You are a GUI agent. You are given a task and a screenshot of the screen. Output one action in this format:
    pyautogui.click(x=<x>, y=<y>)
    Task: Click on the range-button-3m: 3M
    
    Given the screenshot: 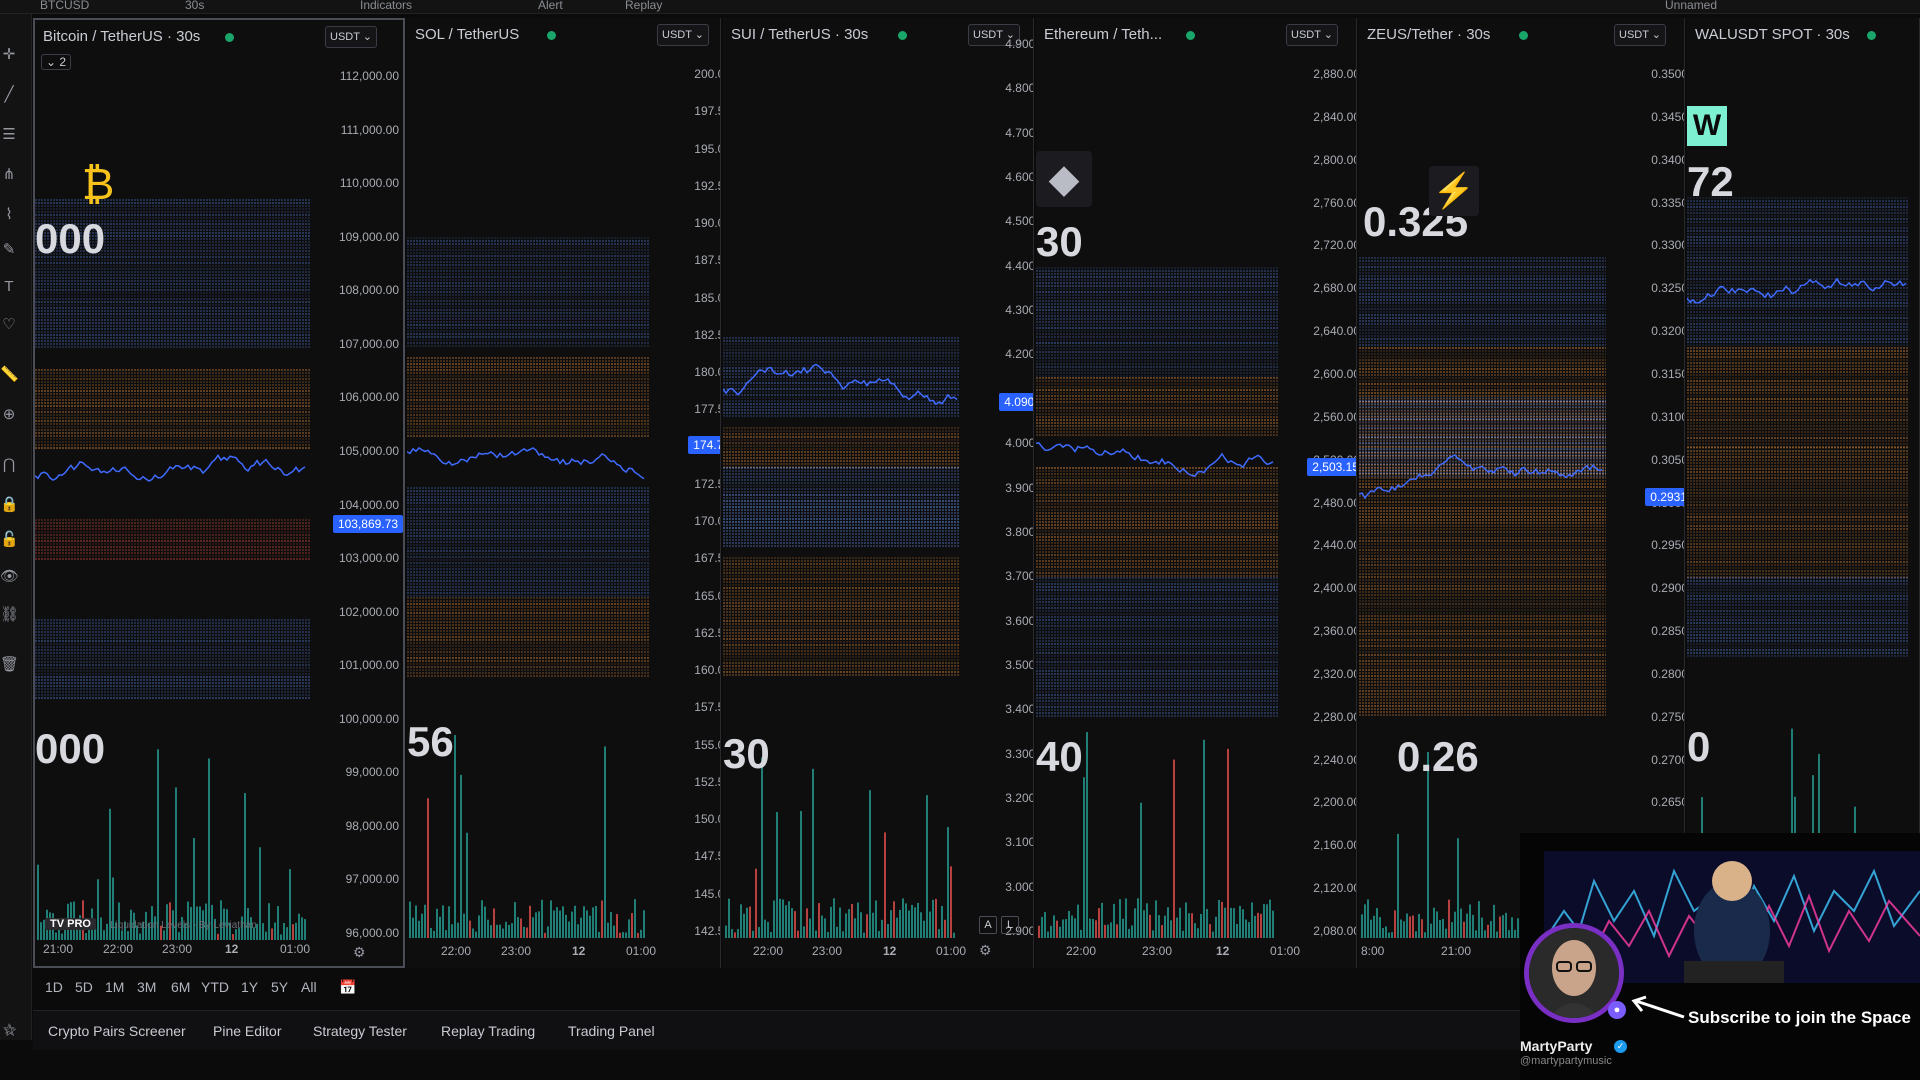 What is the action you would take?
    pyautogui.click(x=147, y=987)
    